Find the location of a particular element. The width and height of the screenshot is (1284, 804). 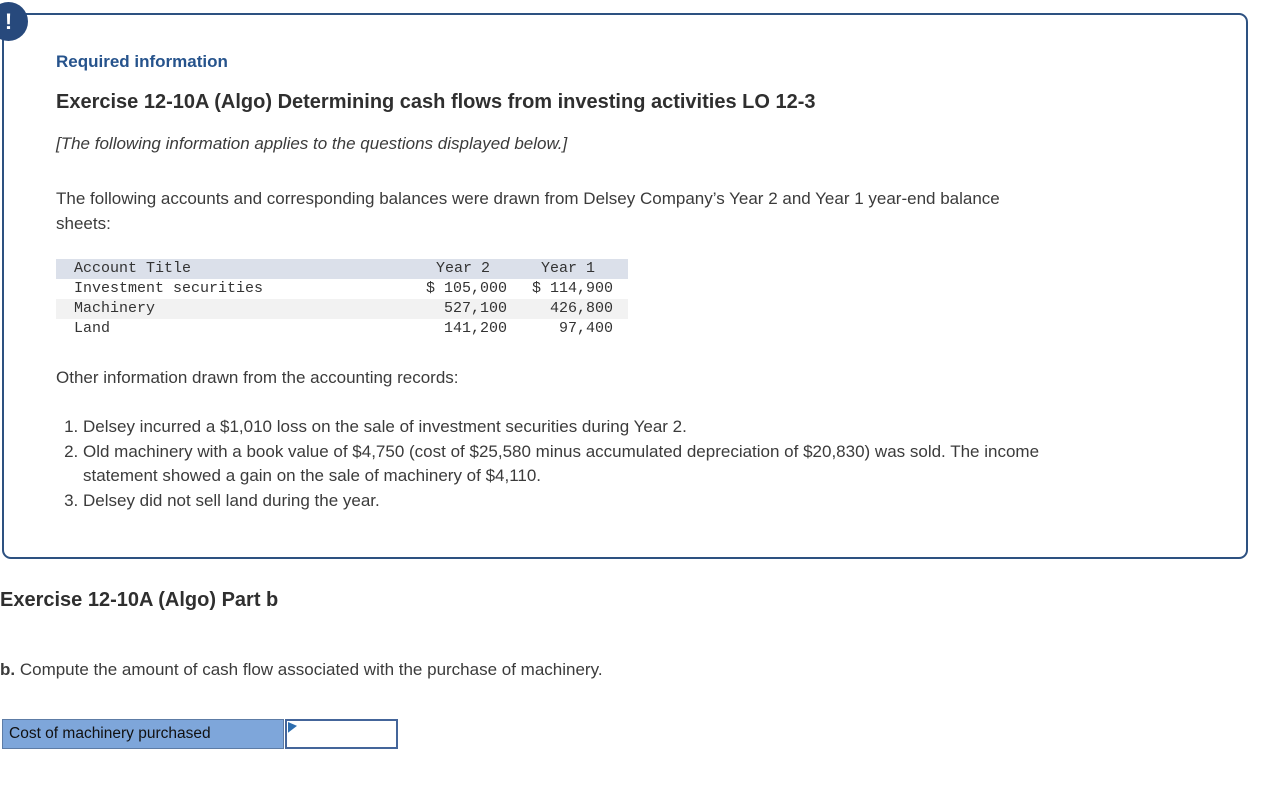

table-cell: Machinery is located at coordinates (115, 308).